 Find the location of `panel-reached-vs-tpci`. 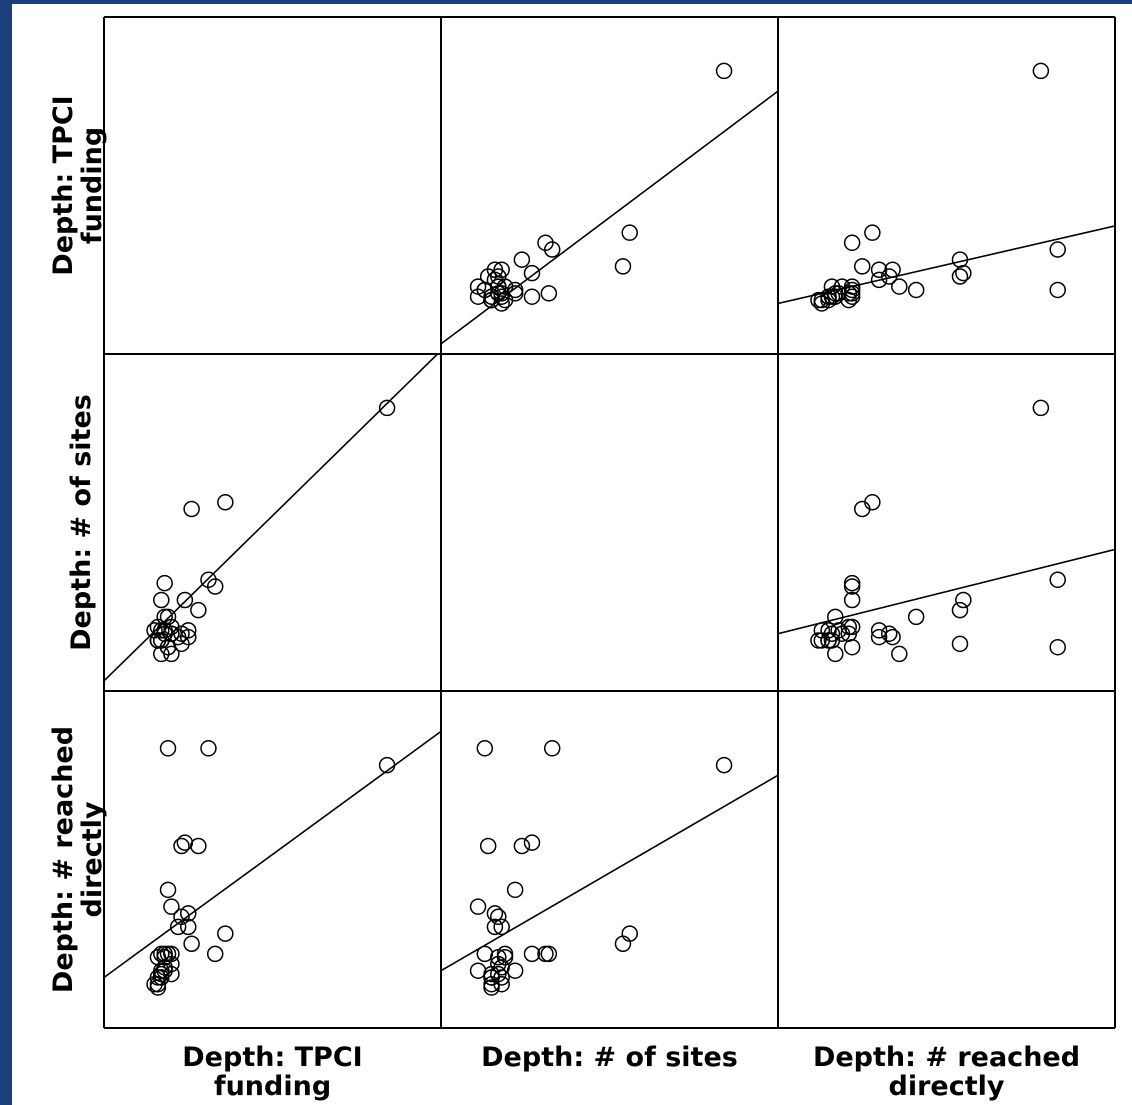

panel-reached-vs-tpci is located at coordinates (272, 863).